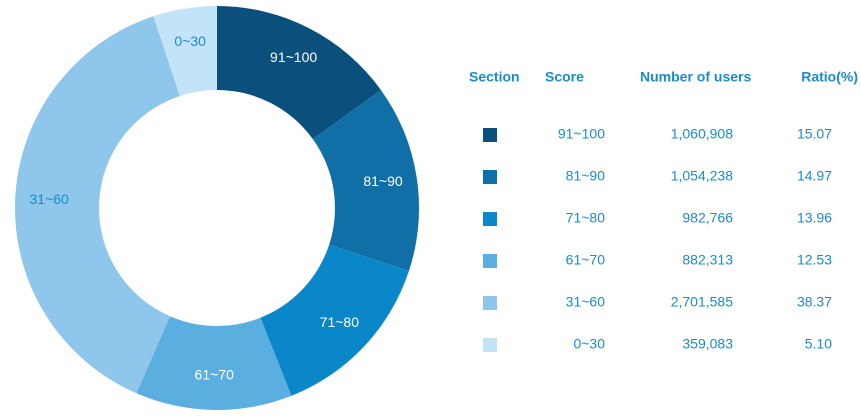  I want to click on ratio-cell: 15.07, so click(814, 134).